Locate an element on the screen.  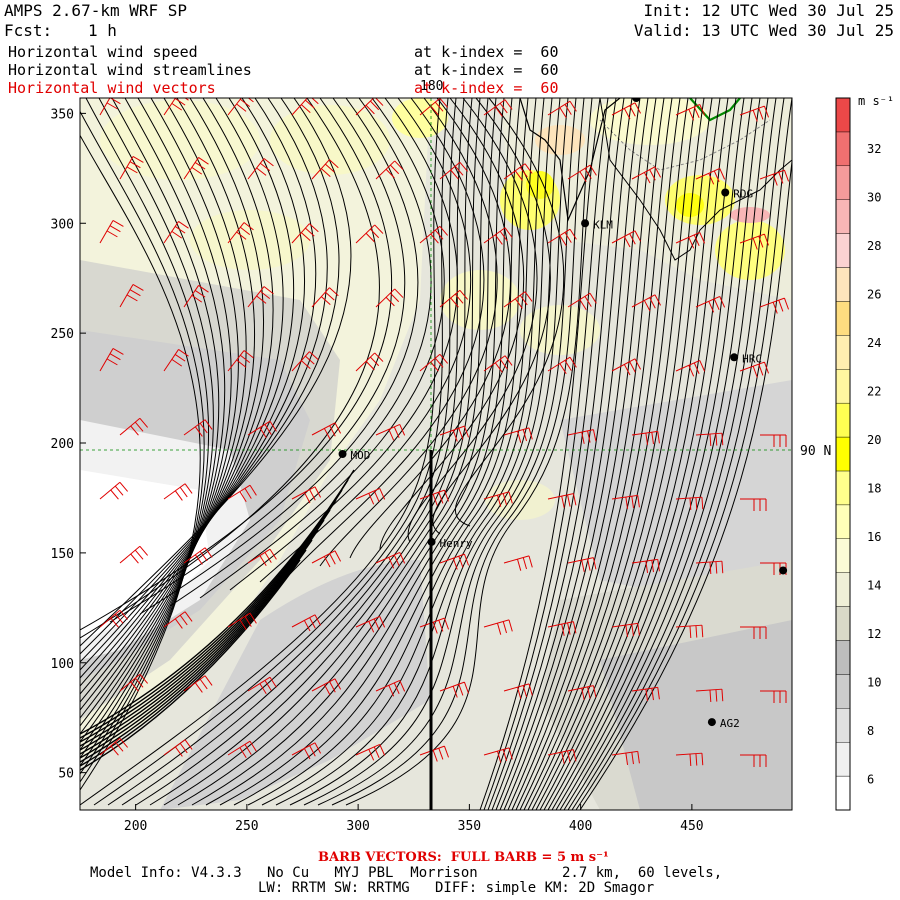
colorbar-tick-label: 16 is located at coordinates (874, 537).